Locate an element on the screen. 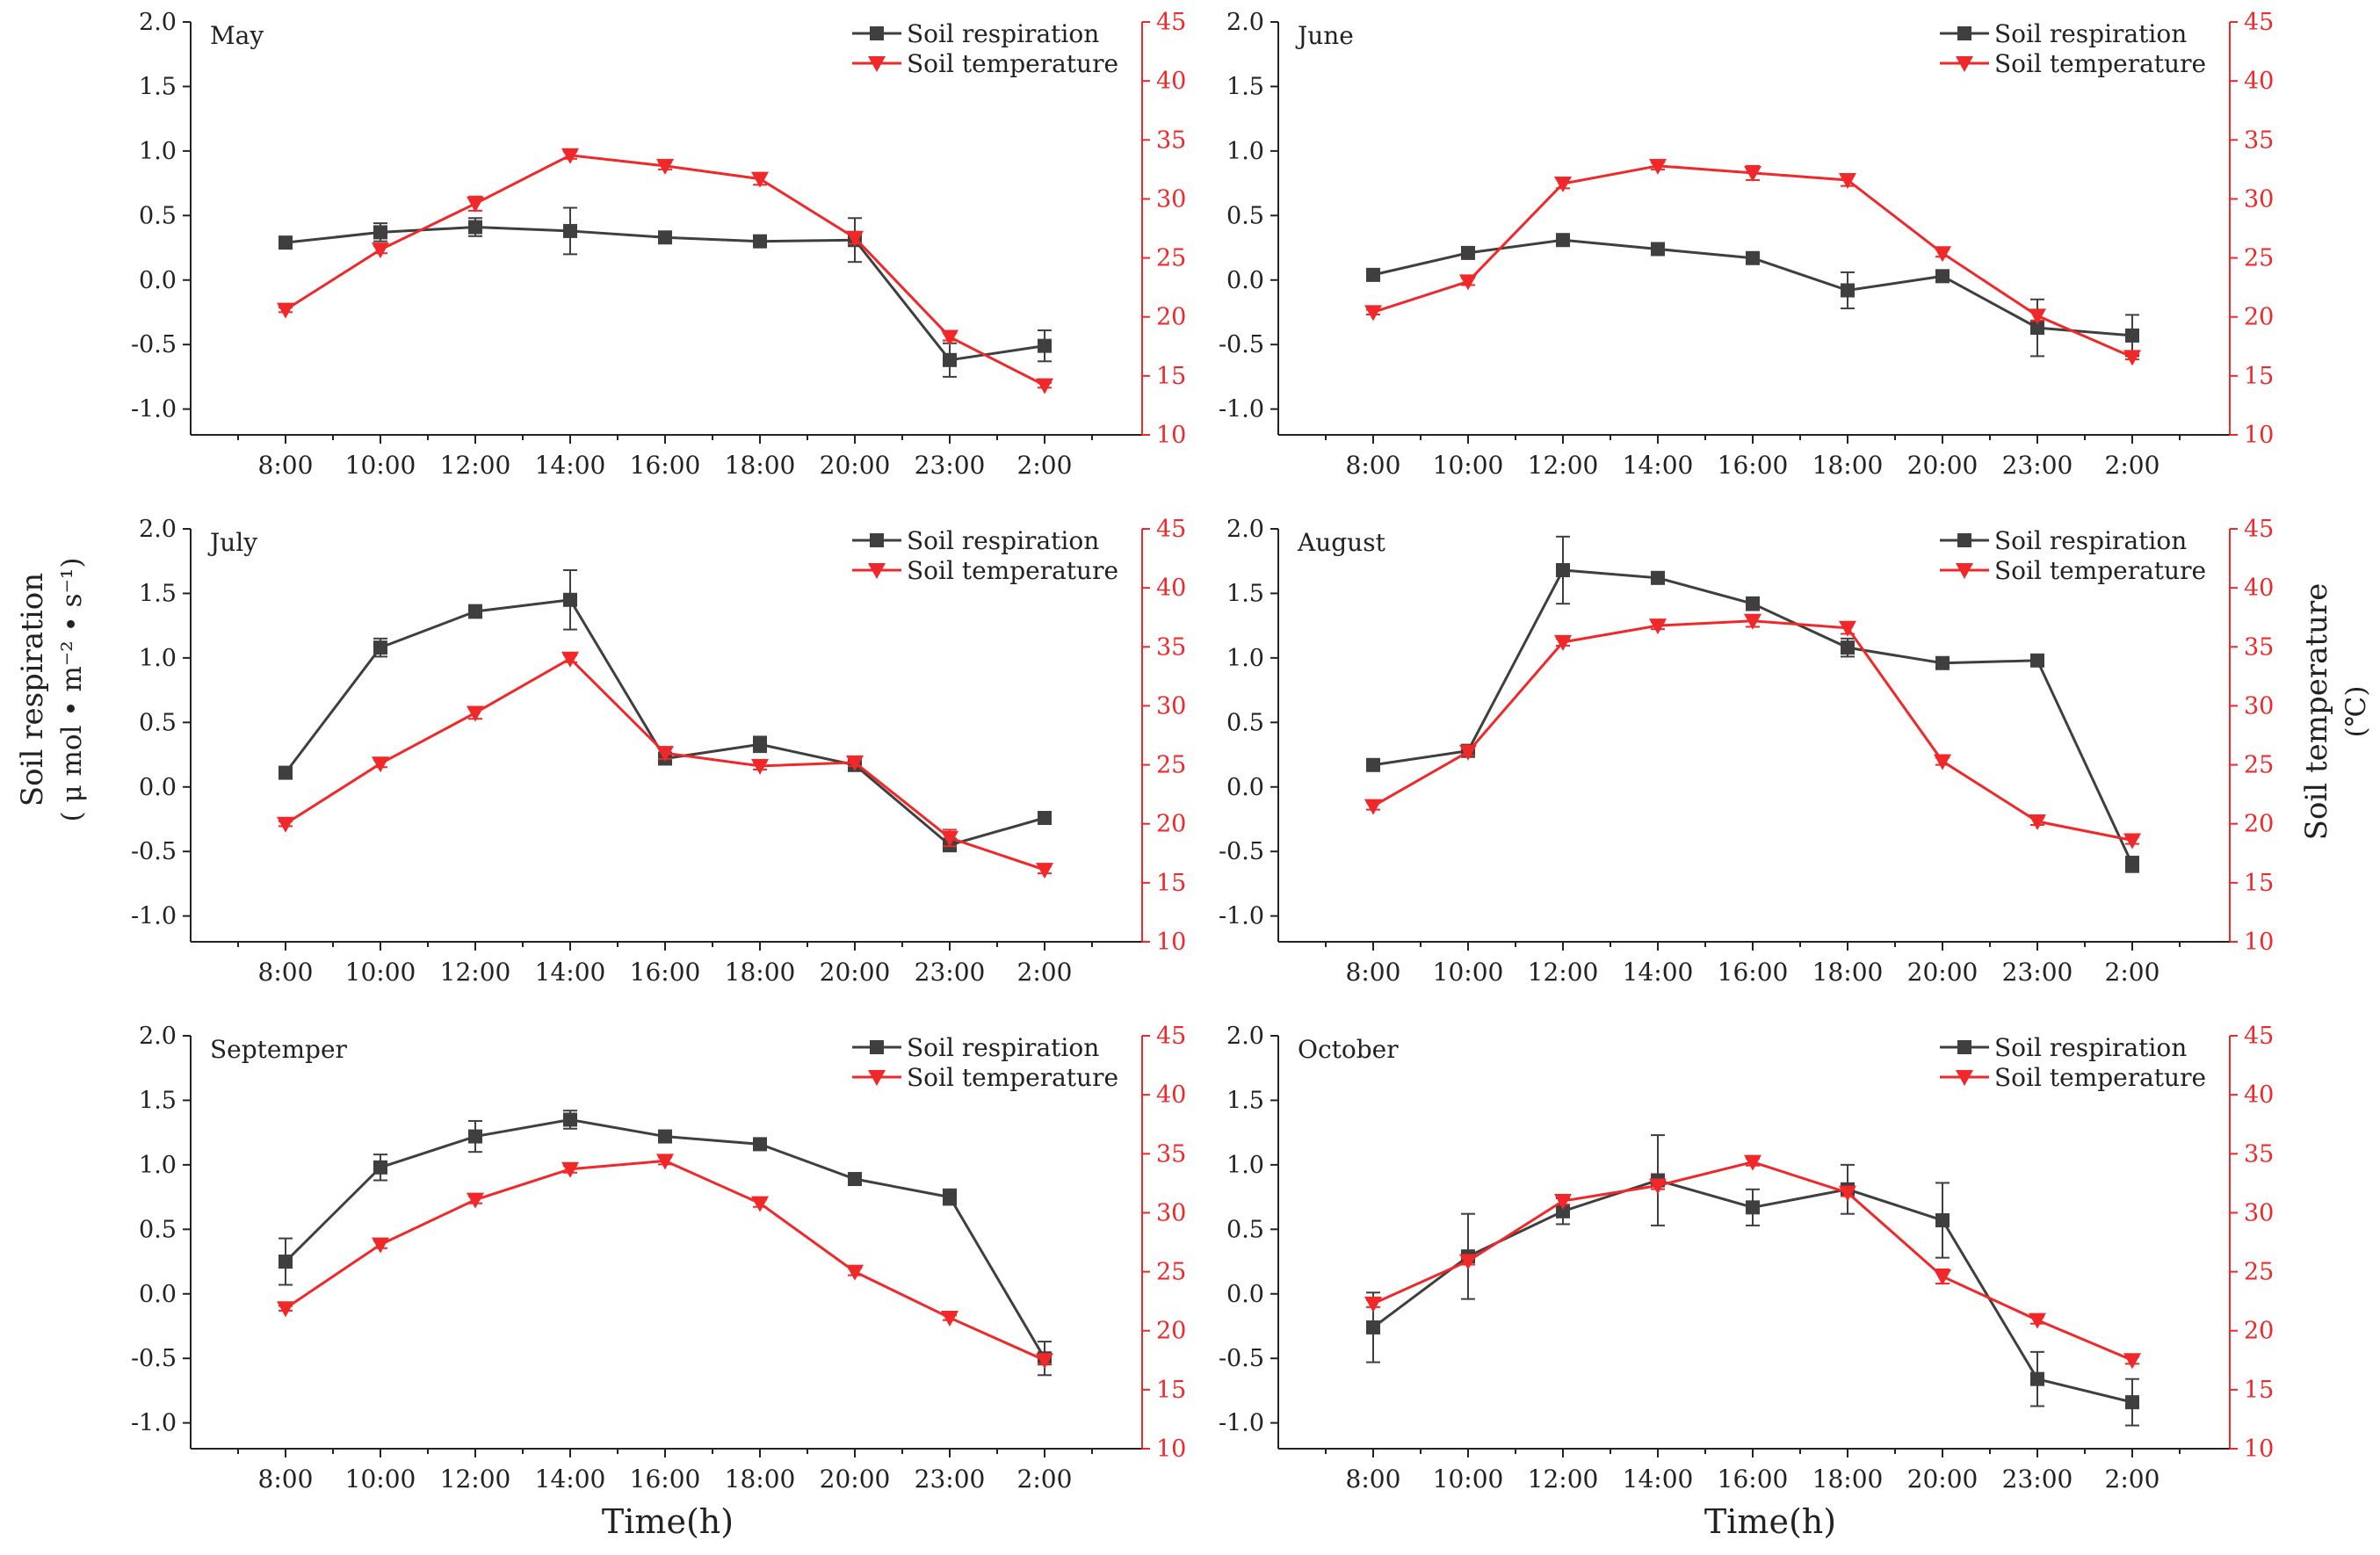 The image size is (2380, 1555). left-y-tick-label: -1.0 is located at coordinates (154, 409).